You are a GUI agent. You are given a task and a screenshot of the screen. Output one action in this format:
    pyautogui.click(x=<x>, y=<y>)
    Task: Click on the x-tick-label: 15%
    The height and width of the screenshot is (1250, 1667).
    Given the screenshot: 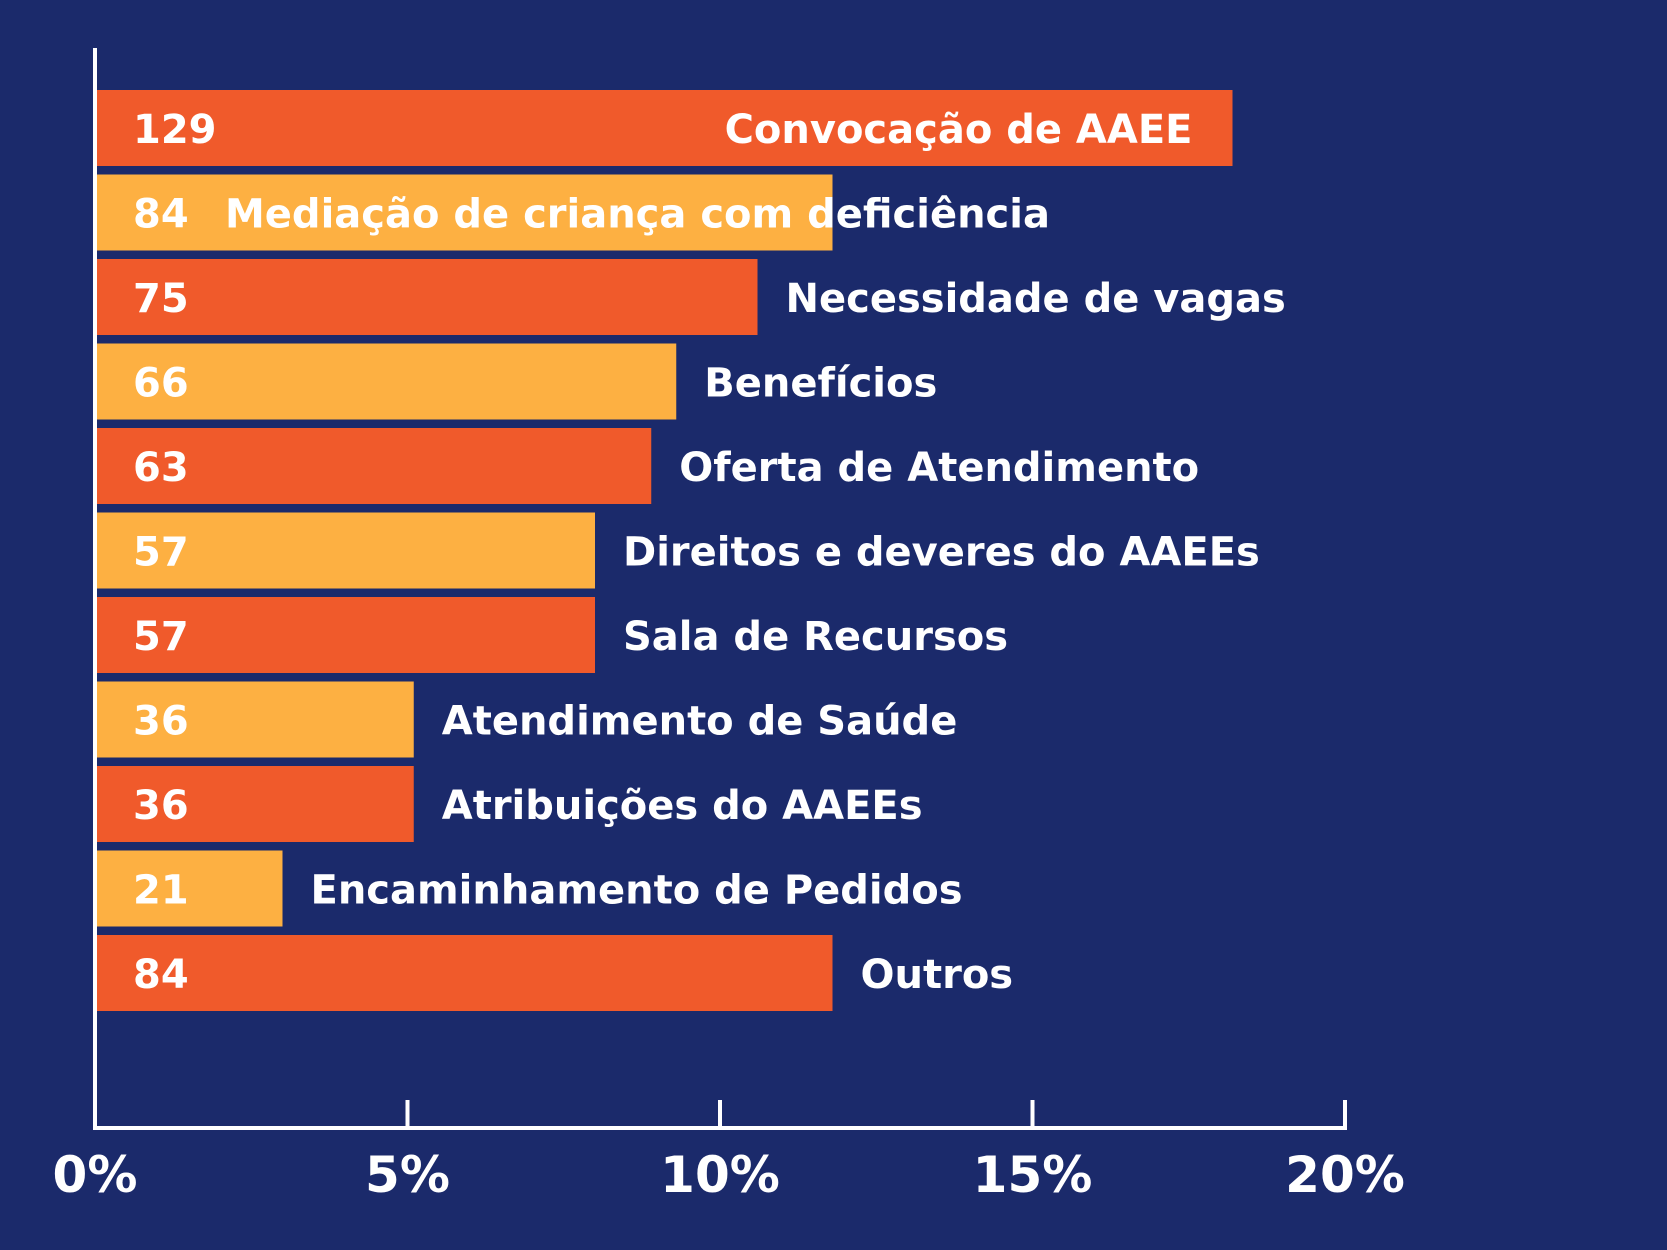 What is the action you would take?
    pyautogui.click(x=1033, y=1175)
    